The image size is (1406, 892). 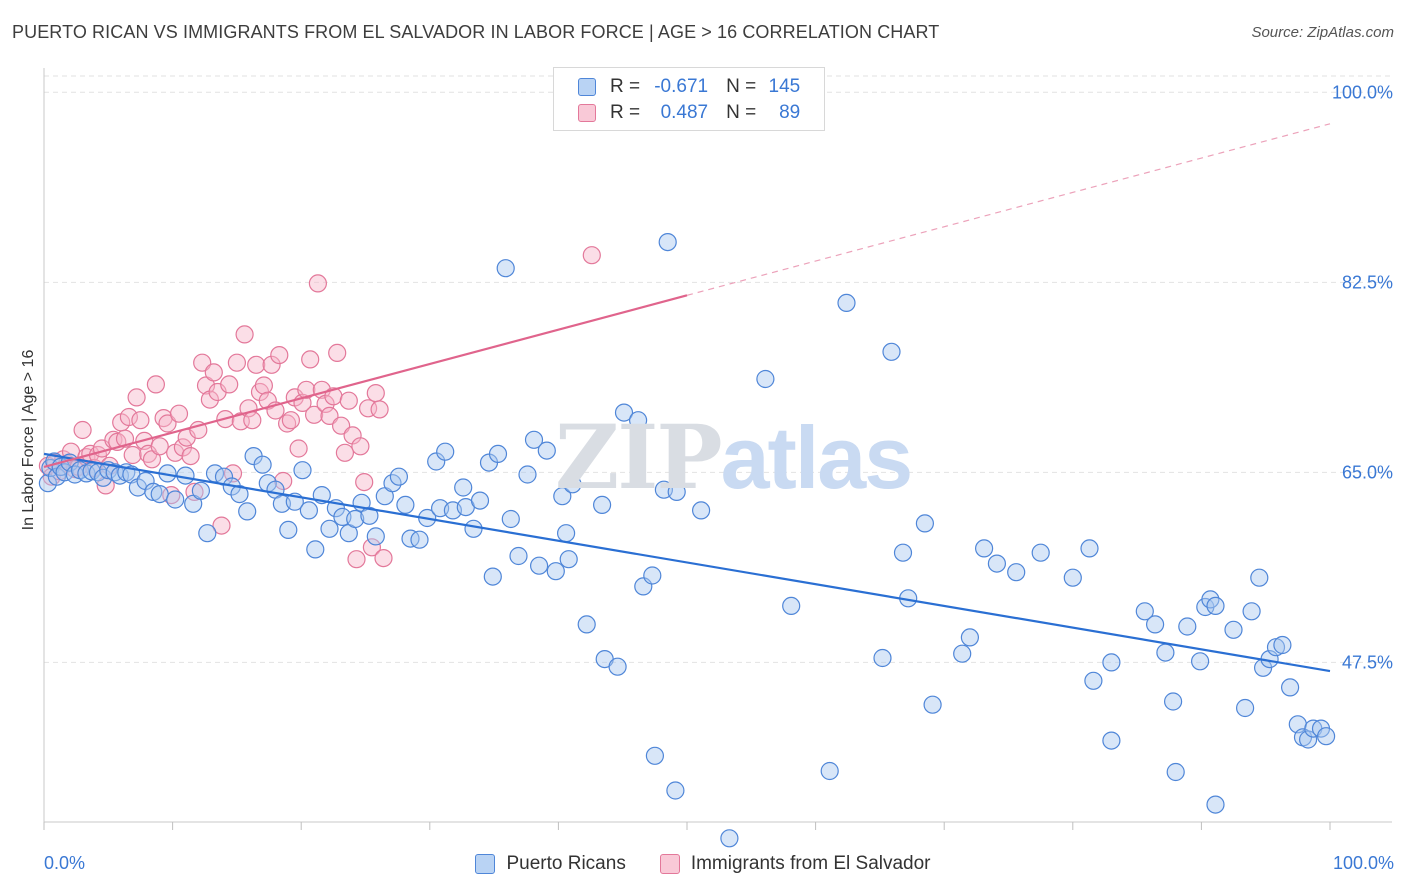 I want to click on r-value: -0.671, so click(x=681, y=86).